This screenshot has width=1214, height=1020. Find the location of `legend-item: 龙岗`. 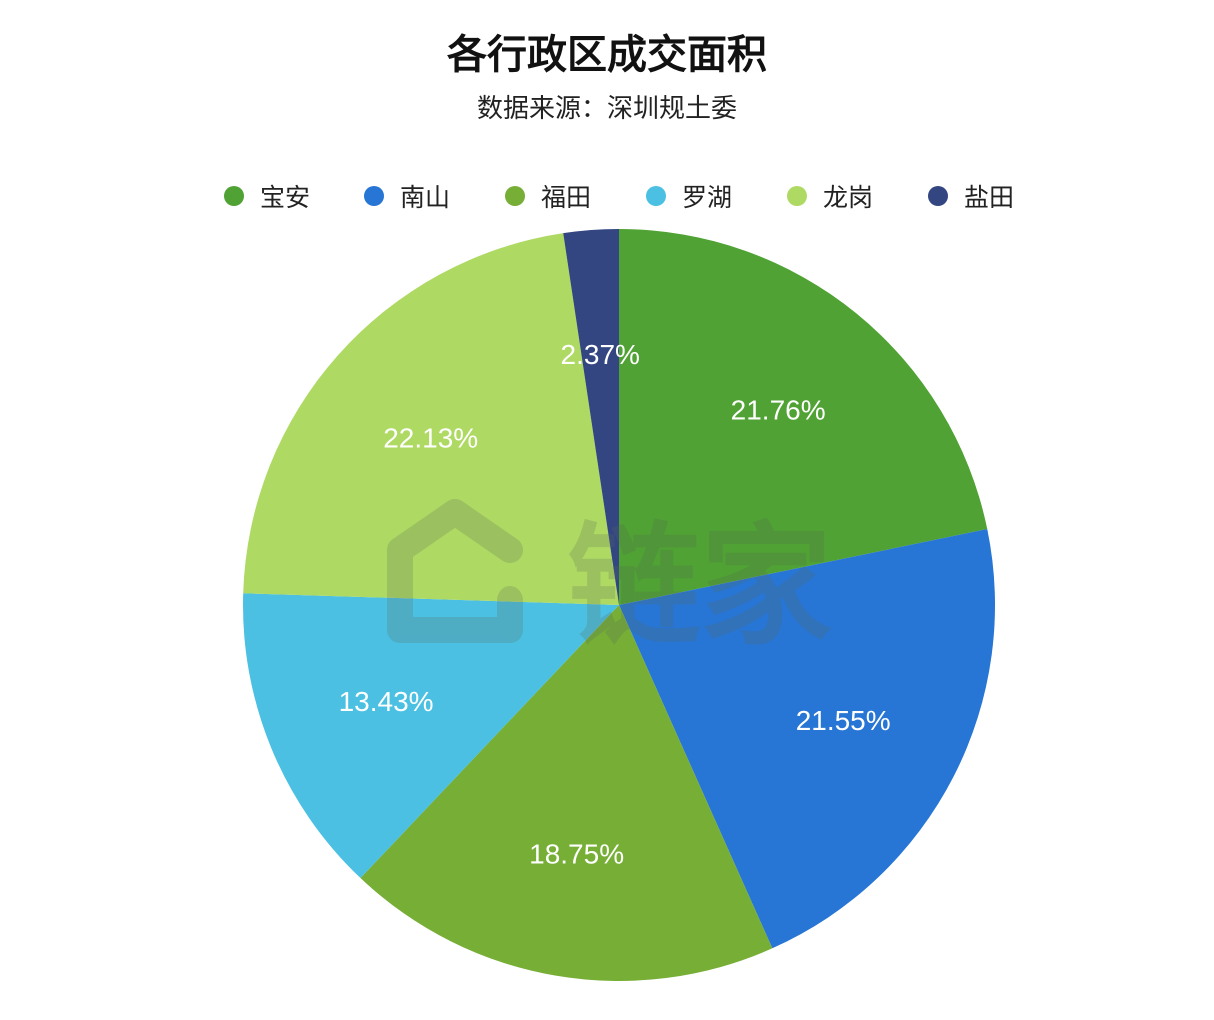

legend-item: 龙岗 is located at coordinates (830, 196).